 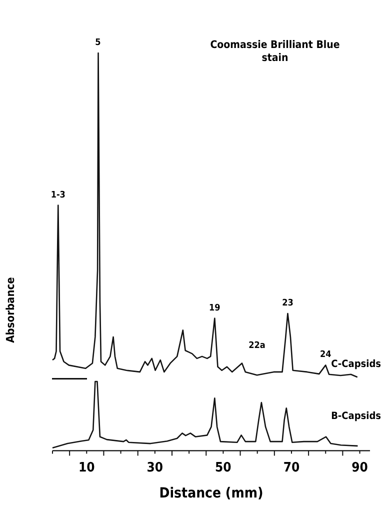 What do you see at coordinates (356, 416) in the screenshot?
I see `series-label: B-Capsids` at bounding box center [356, 416].